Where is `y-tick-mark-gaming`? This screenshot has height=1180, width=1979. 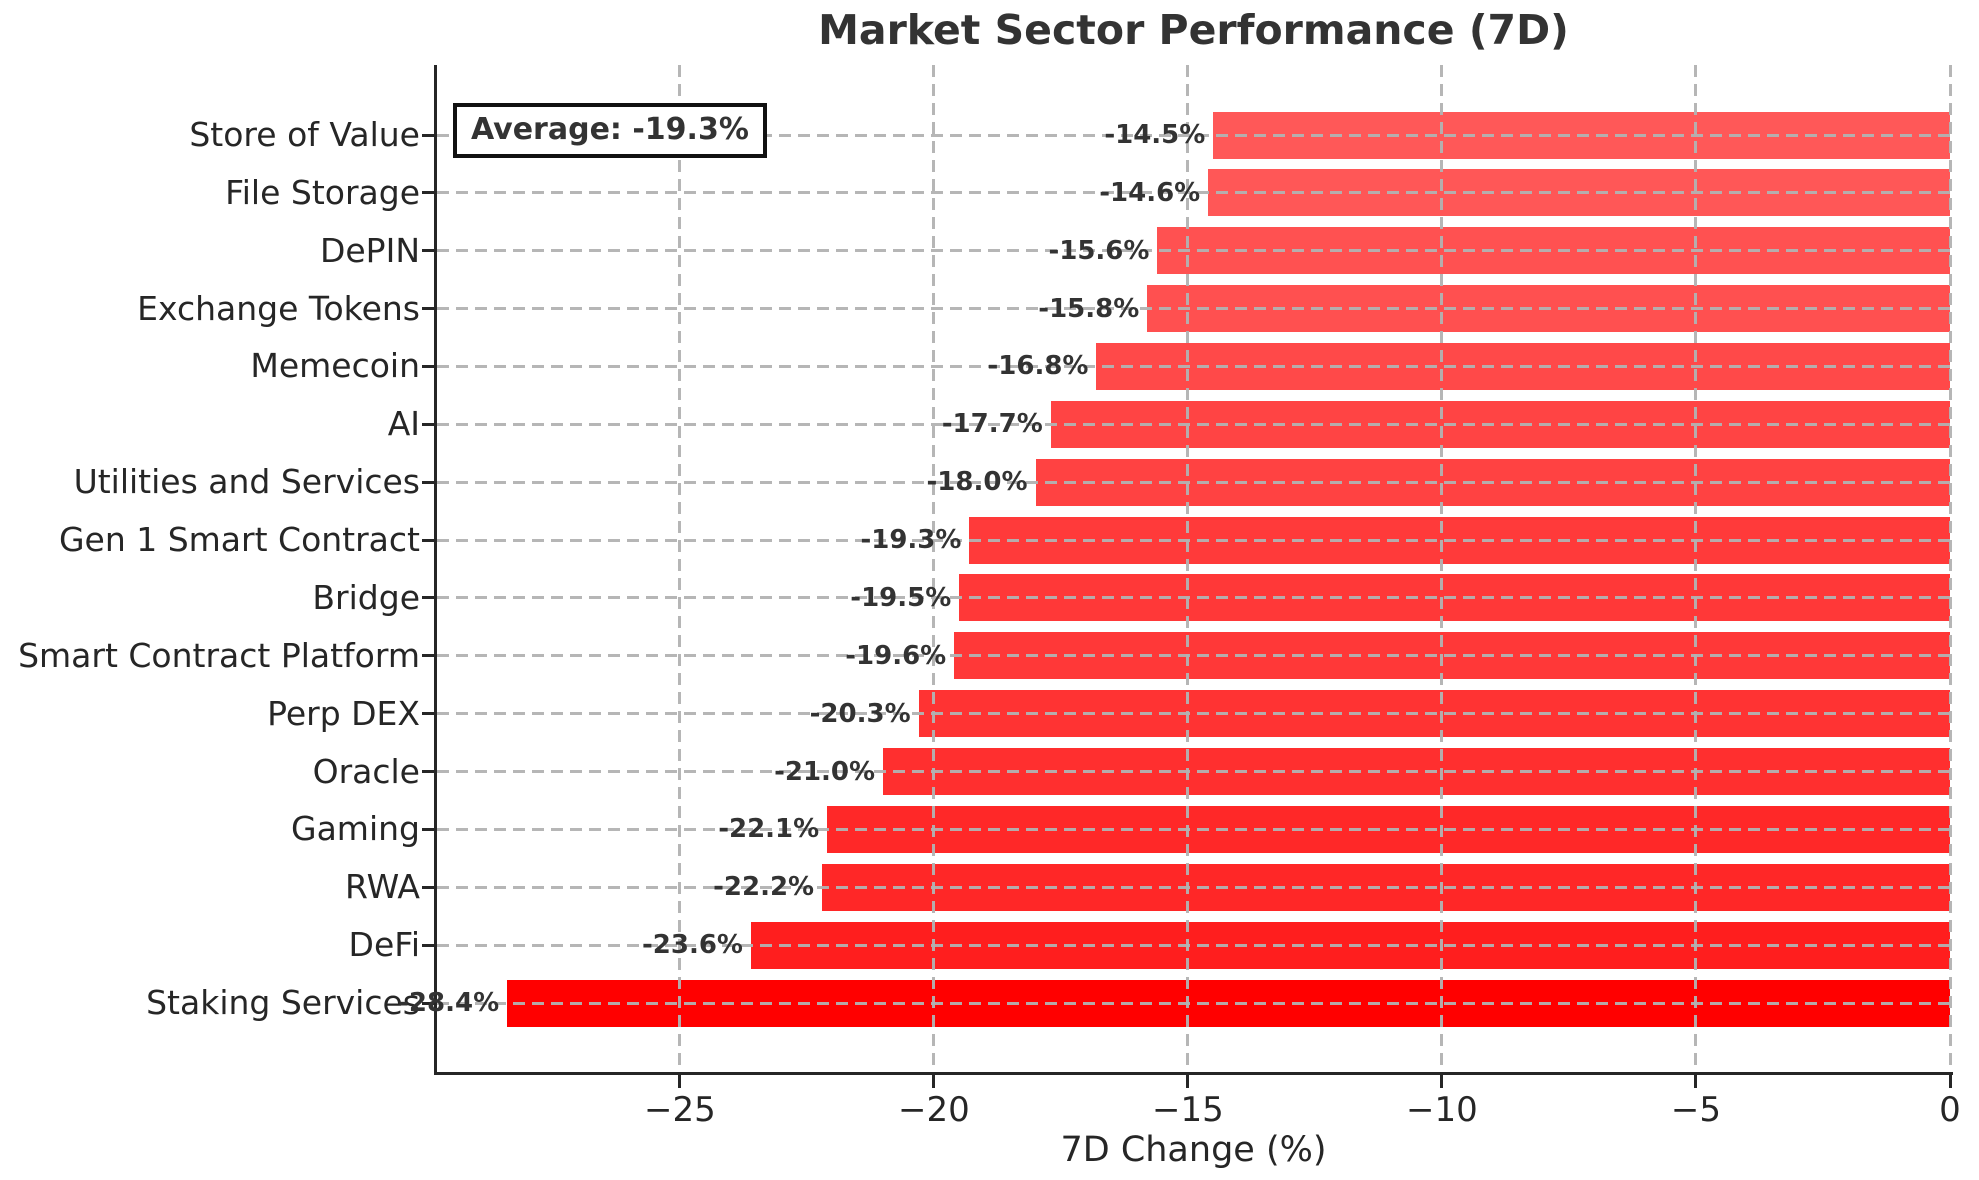
y-tick-mark-gaming is located at coordinates (428, 829).